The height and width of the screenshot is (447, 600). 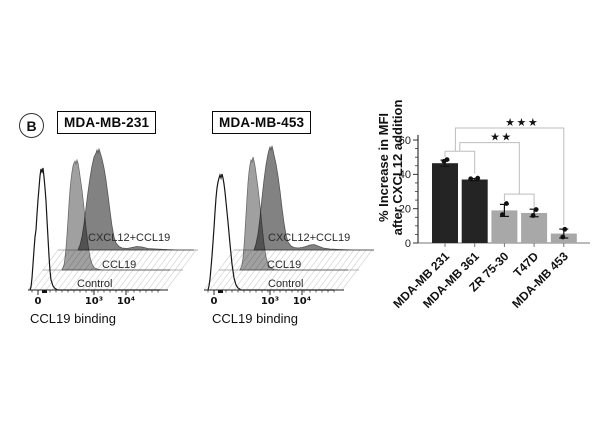 What do you see at coordinates (270, 301) in the screenshot?
I see `x-tick-1e3: 10³` at bounding box center [270, 301].